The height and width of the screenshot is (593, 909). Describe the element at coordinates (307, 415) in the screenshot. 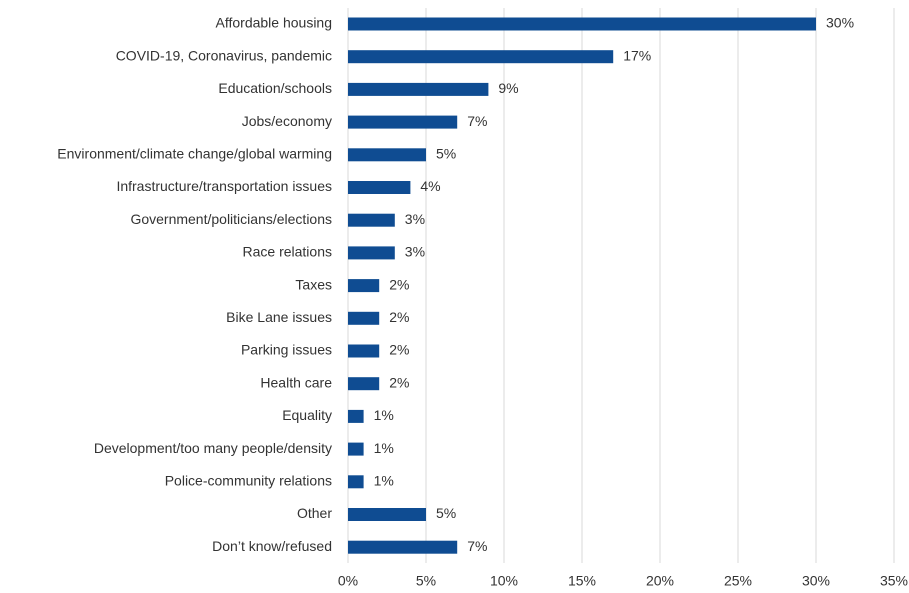

I see `y-tick-label: Equality` at that location.